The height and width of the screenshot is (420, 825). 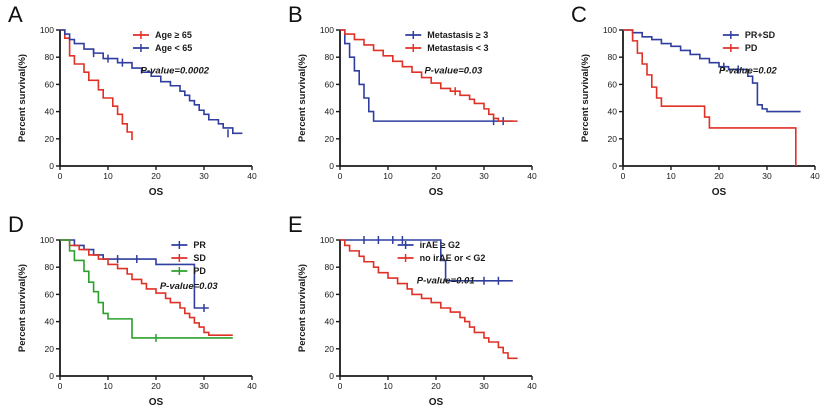 What do you see at coordinates (199, 258) in the screenshot?
I see `legend-label: SD` at bounding box center [199, 258].